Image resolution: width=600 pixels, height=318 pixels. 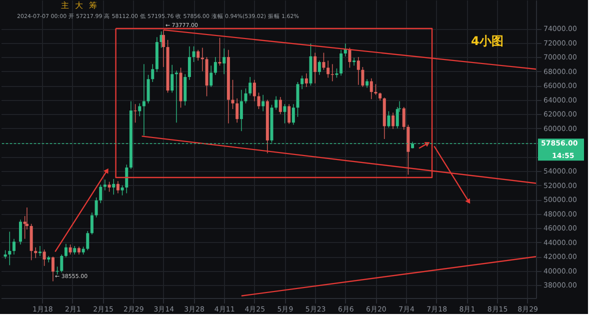 I want to click on annotation: 4小图, so click(x=487, y=41).